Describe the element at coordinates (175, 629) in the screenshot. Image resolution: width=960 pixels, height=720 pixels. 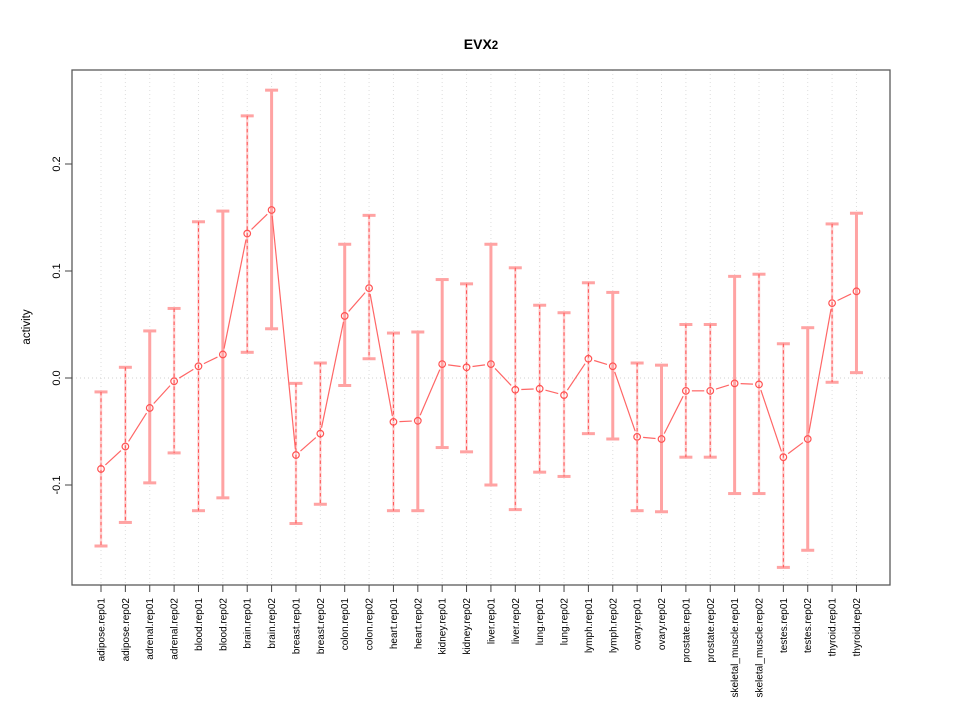
I see `x-tick-label: adrenal.rep02` at that location.